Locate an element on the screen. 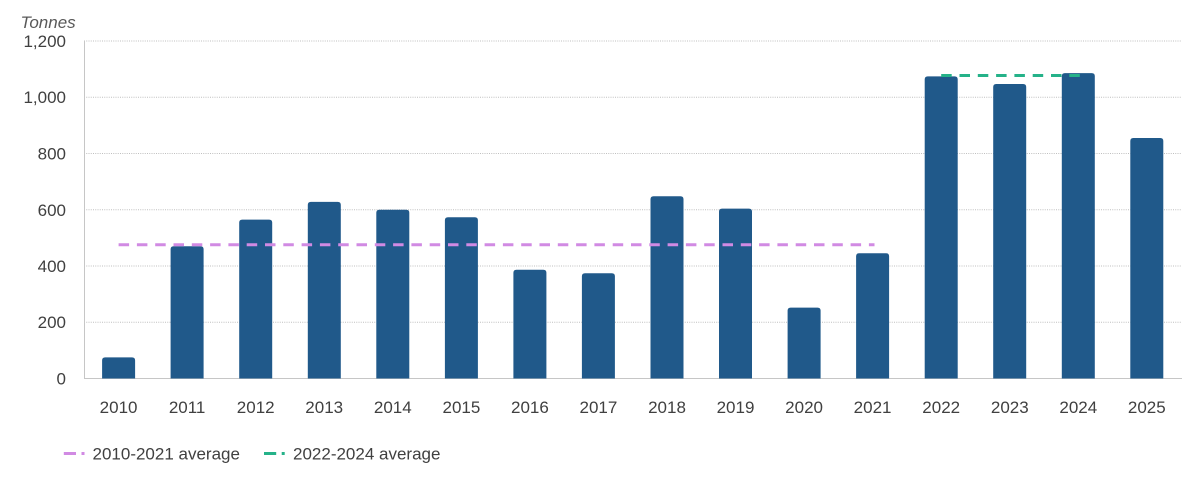 The height and width of the screenshot is (477, 1200). svg-text: 1,000 is located at coordinates (44, 97).